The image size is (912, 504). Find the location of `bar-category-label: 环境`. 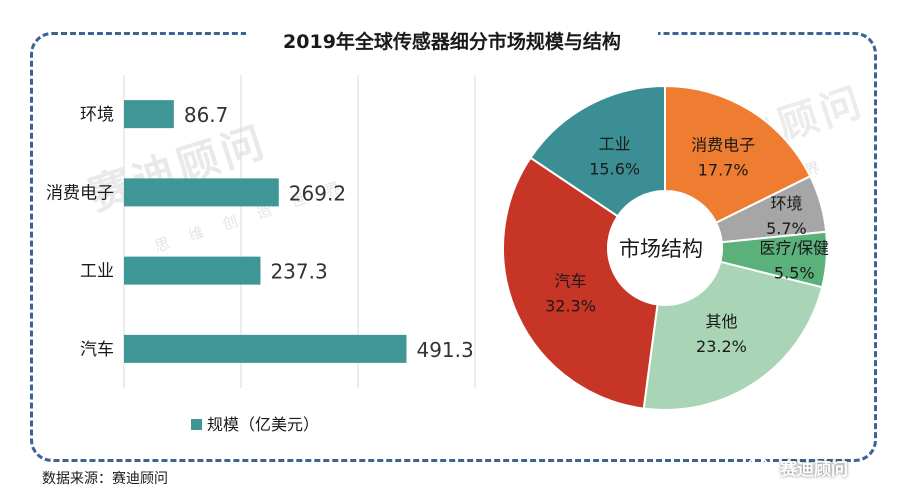

bar-category-label: 环境 is located at coordinates (97, 115).